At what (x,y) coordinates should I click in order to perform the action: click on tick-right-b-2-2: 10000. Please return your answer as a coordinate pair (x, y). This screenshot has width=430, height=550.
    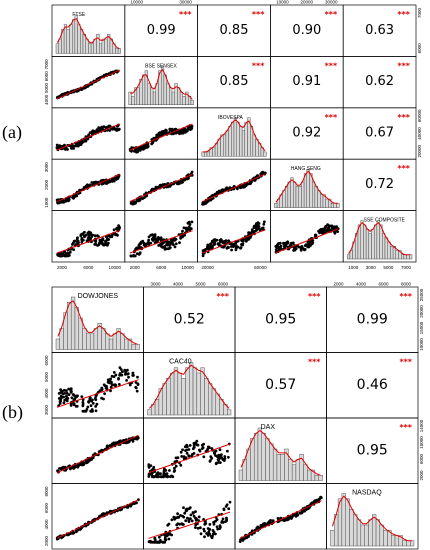
    Looking at the image, I should click on (421, 442).